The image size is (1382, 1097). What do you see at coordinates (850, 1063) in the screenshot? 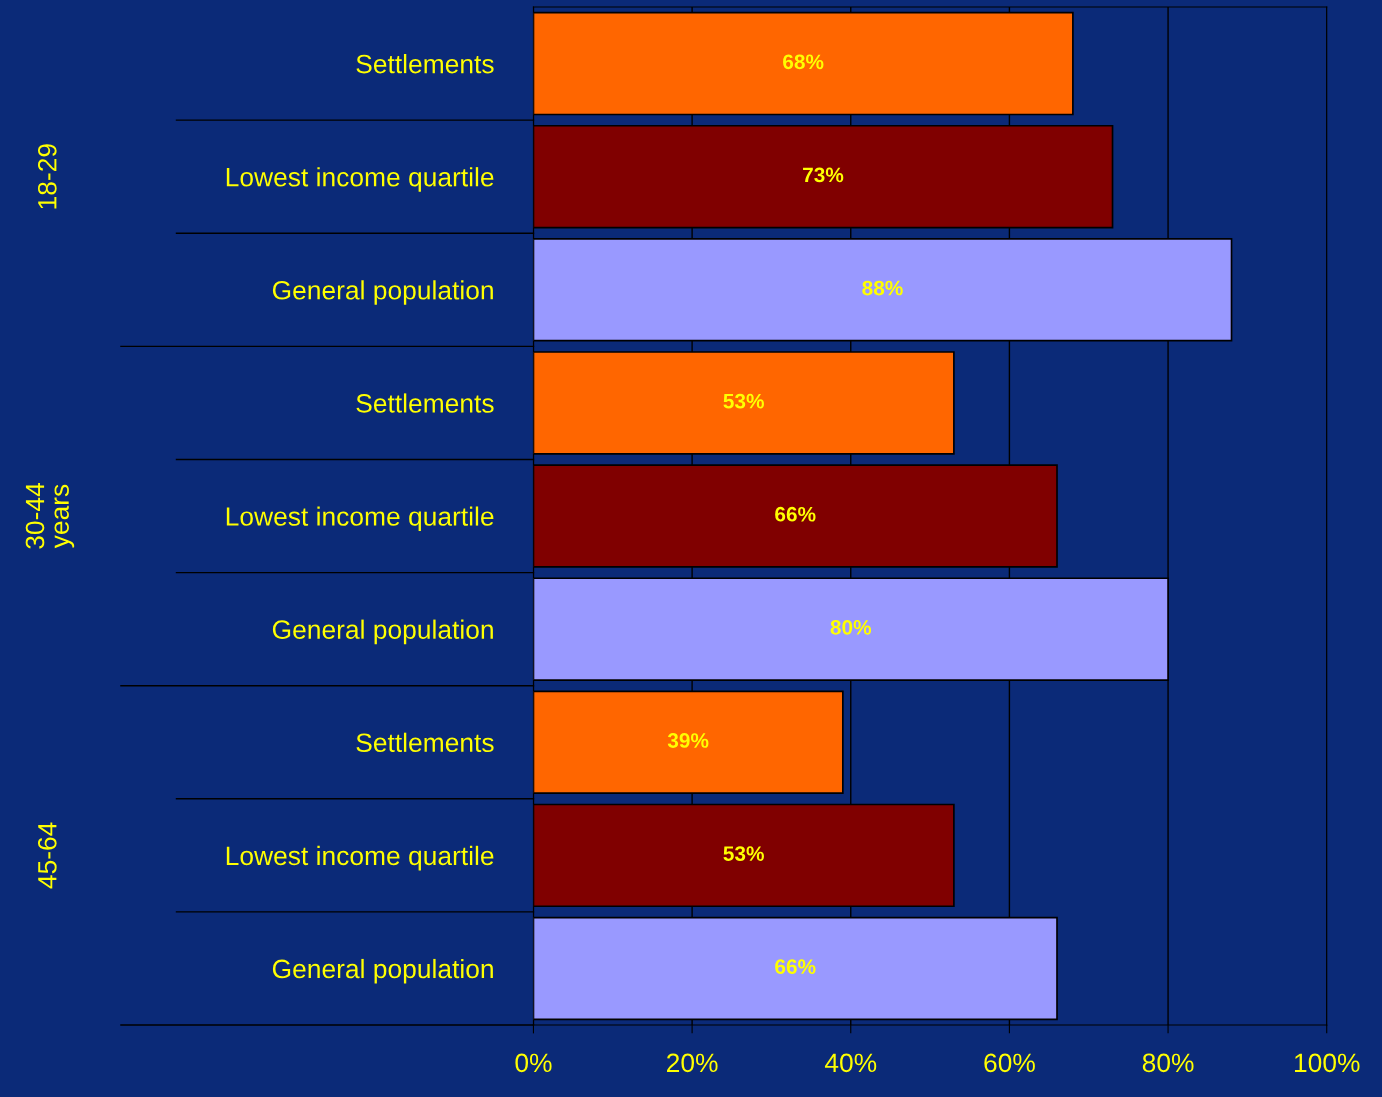
I see `x-tick-label: 40%` at bounding box center [850, 1063].